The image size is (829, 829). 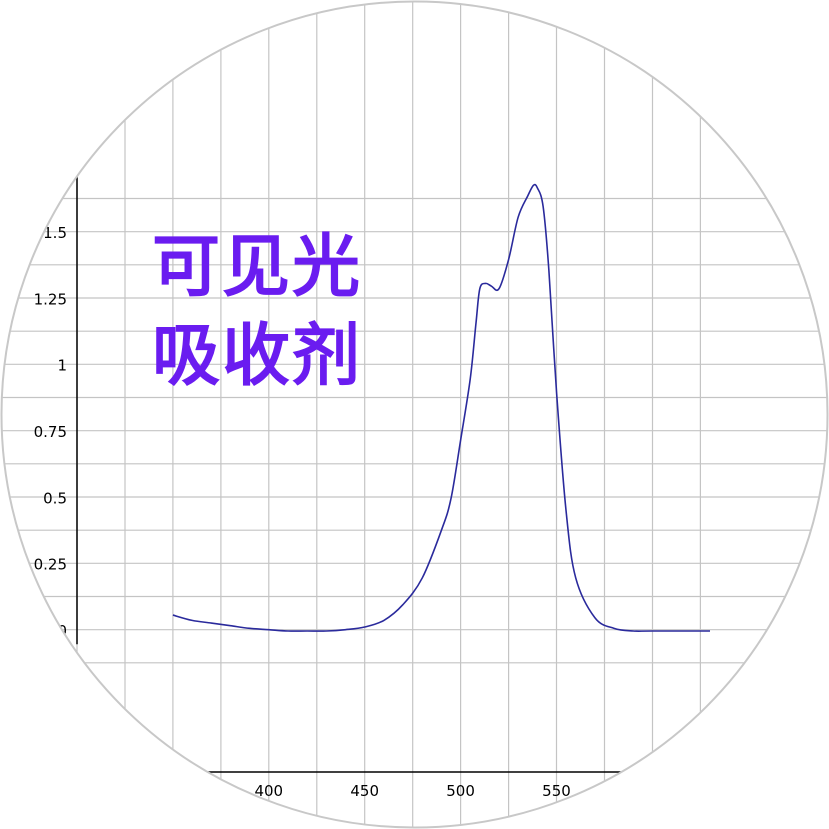 What do you see at coordinates (257, 312) in the screenshot?
I see `chart-annotation: 可见光 吸收剂` at bounding box center [257, 312].